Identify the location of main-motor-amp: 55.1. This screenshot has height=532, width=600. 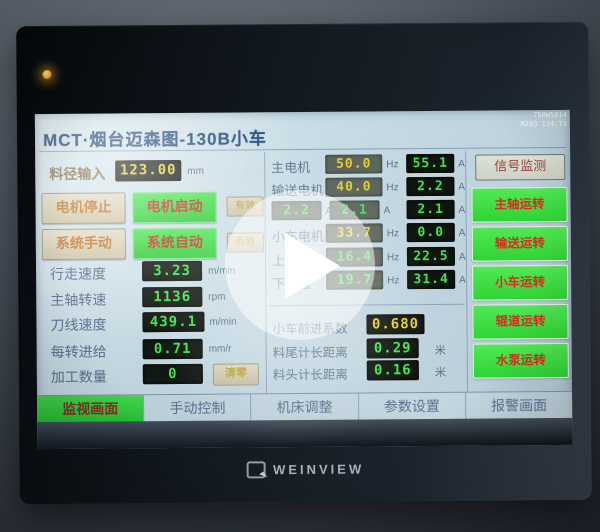
(430, 163).